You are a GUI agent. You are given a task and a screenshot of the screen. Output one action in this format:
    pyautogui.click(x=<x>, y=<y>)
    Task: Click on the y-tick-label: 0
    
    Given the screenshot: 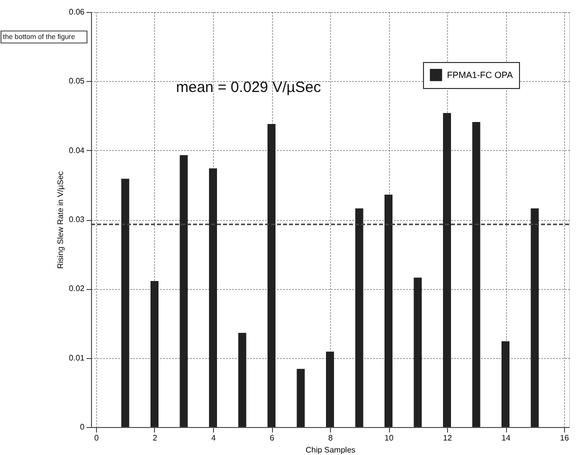 What is the action you would take?
    pyautogui.click(x=83, y=427)
    